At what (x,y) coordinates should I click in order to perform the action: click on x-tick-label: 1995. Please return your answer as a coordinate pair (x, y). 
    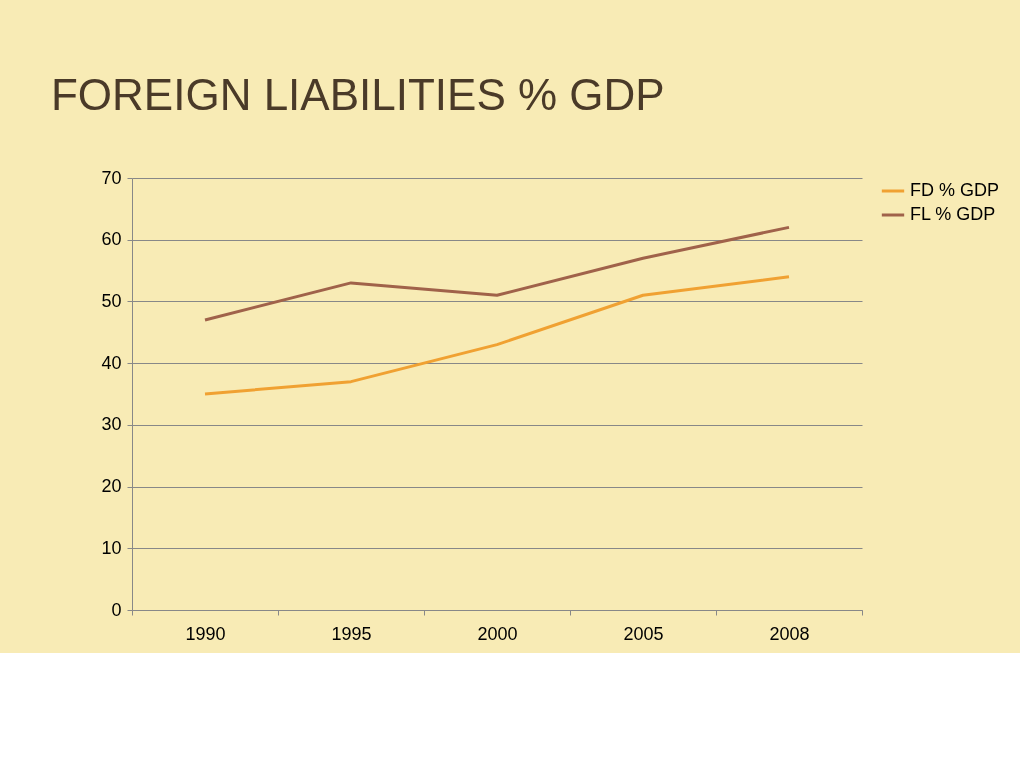
    Looking at the image, I should click on (351, 633).